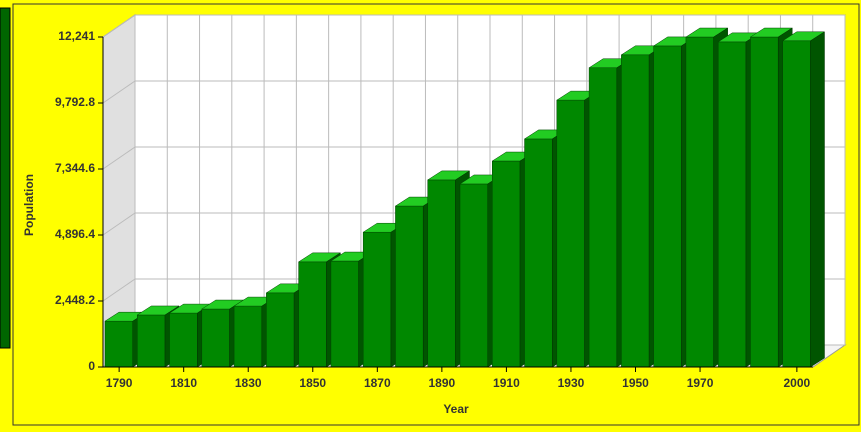 The image size is (861, 432). I want to click on x-tick-label: 1830, so click(248, 383).